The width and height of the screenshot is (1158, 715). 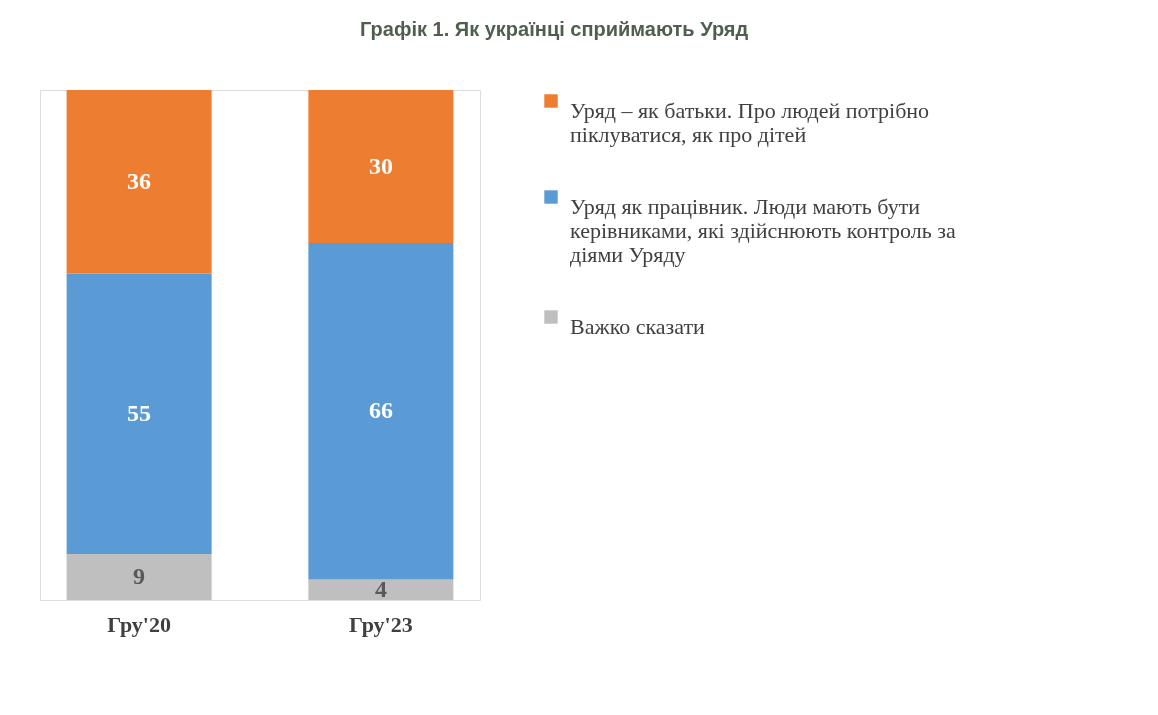 I want to click on legend-label: Уряд як працівник. Люди мають бути керівниками, які здійснюють контроль за діями Уряду, so click(x=763, y=230).